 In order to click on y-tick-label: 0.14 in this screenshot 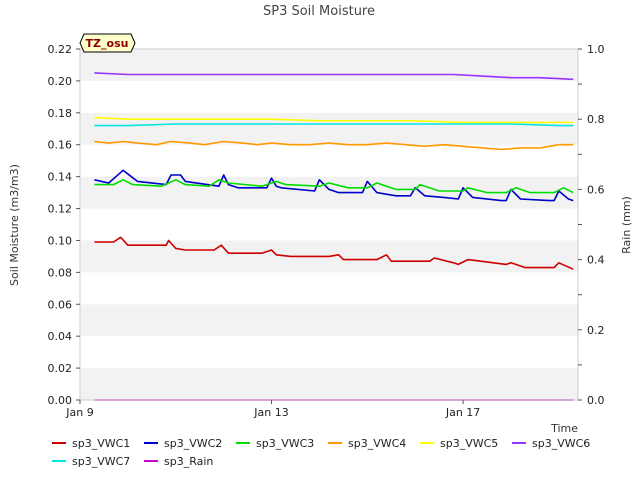, I will do `click(60, 177)`.